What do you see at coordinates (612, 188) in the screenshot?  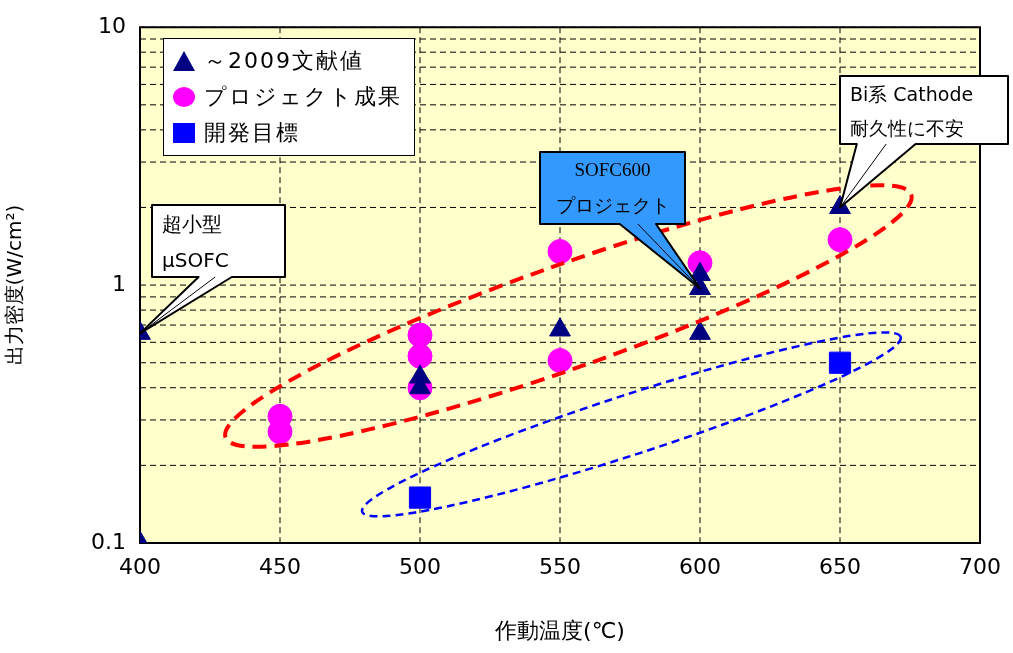 I see `annotation: SOFC600 プロジェクト` at bounding box center [612, 188].